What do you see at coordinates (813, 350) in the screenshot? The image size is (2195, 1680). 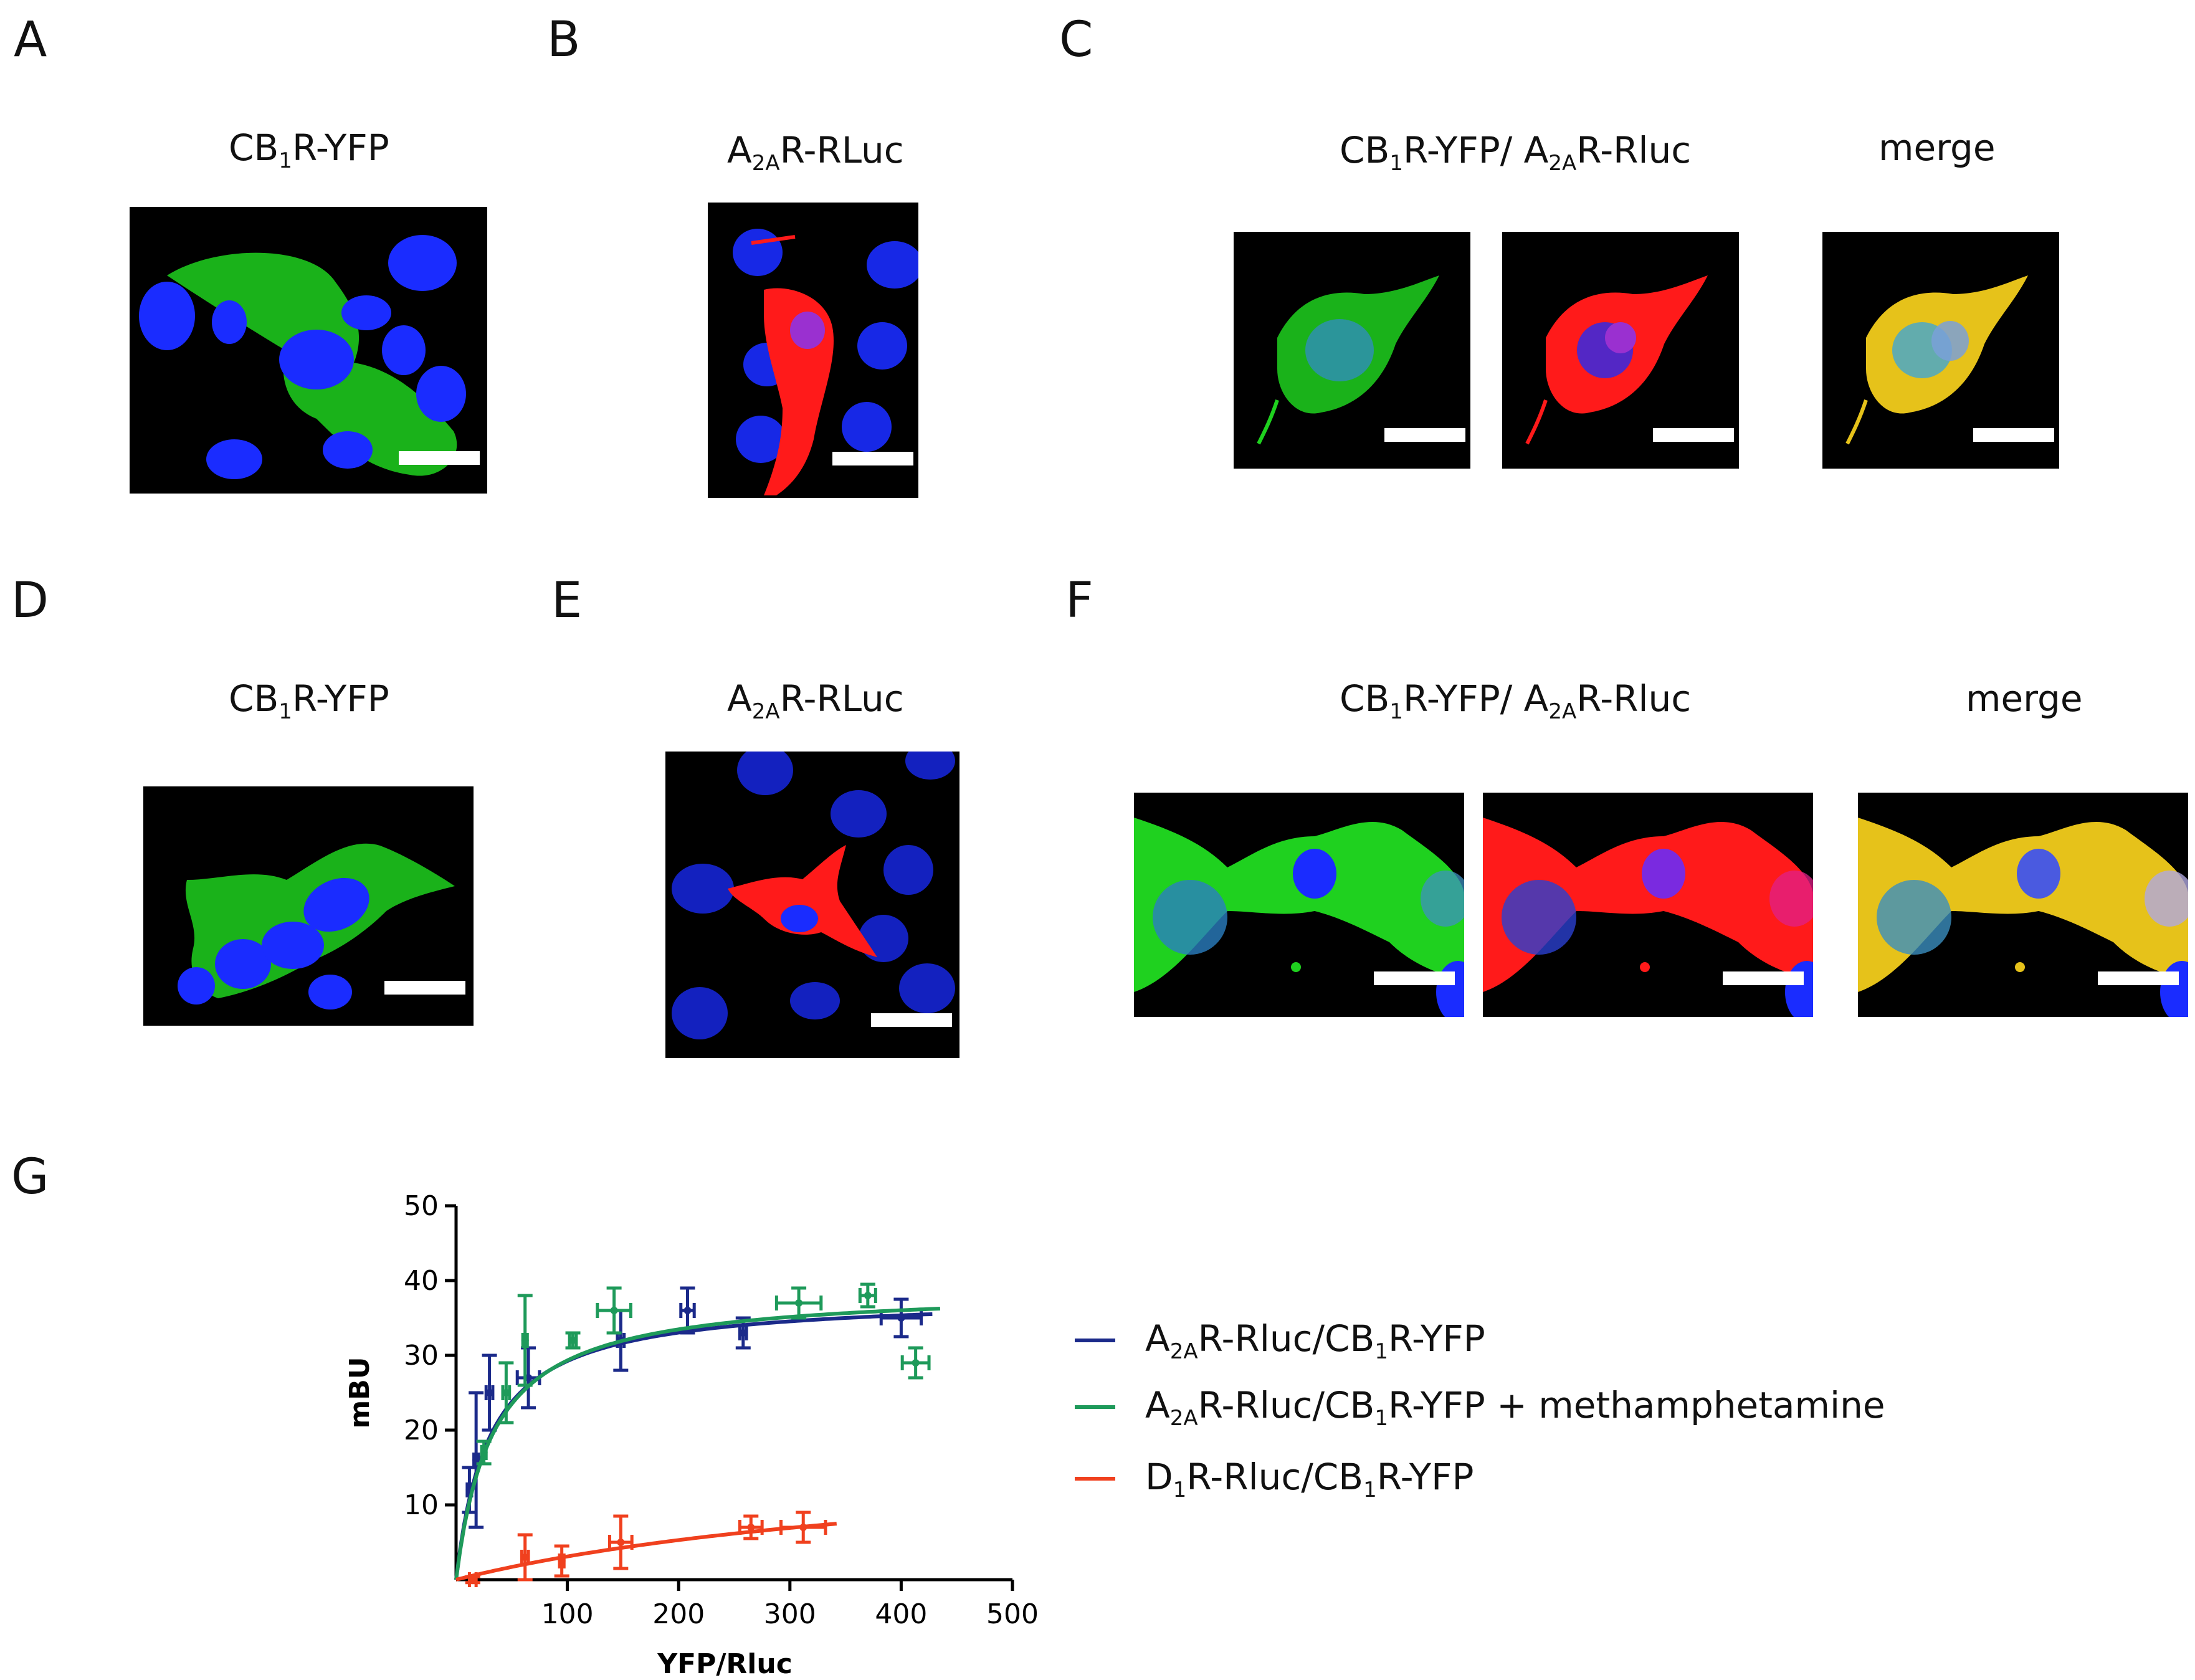 I see `micrograph-b` at bounding box center [813, 350].